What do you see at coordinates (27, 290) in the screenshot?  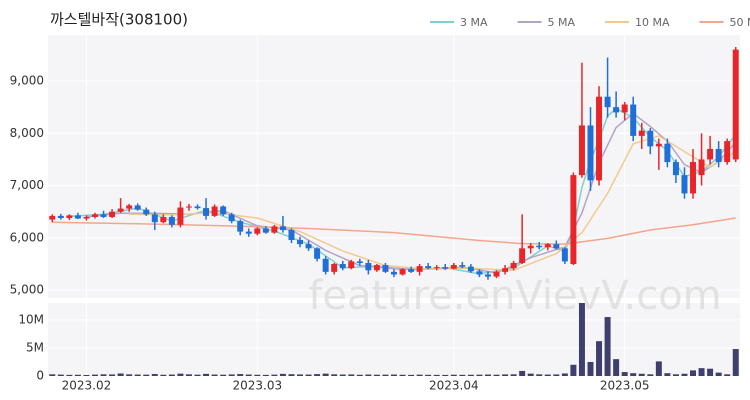 I see `y-tick-label: 5,000` at bounding box center [27, 290].